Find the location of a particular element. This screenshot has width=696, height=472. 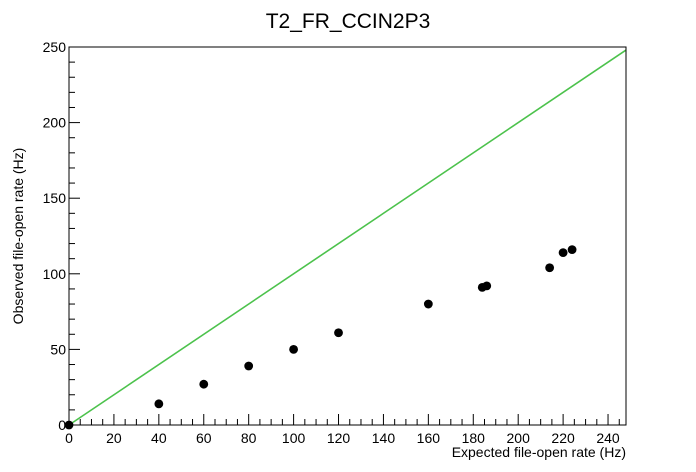

x-tick-label: 100 is located at coordinates (294, 438).